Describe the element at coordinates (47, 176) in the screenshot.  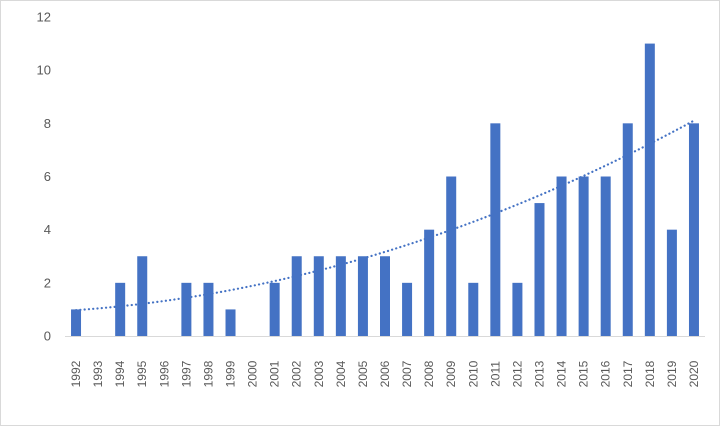
I see `y-tick-label: 6` at that location.